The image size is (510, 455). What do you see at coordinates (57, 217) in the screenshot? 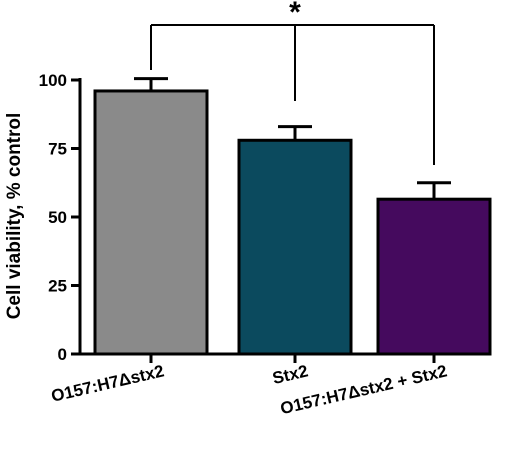
I see `y-tick-label-50: 50` at bounding box center [57, 217].